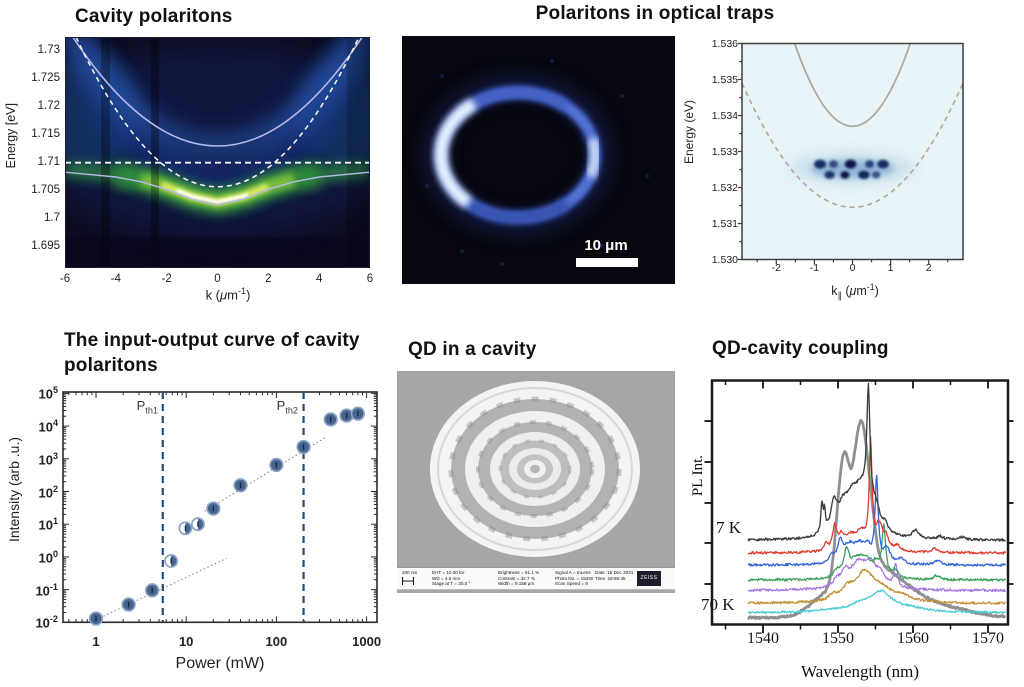 This screenshot has width=1024, height=687. I want to click on ring-scalebar-label: 10 μm, so click(606, 245).